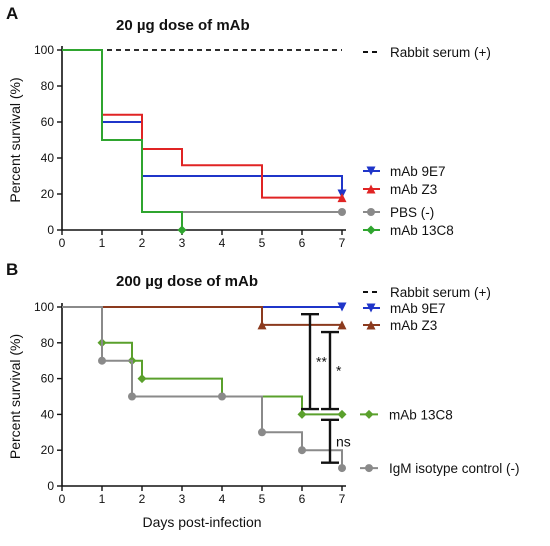  What do you see at coordinates (15, 396) in the screenshot?
I see `panel-b-y-axis-label: Percent survival (%)` at bounding box center [15, 396].